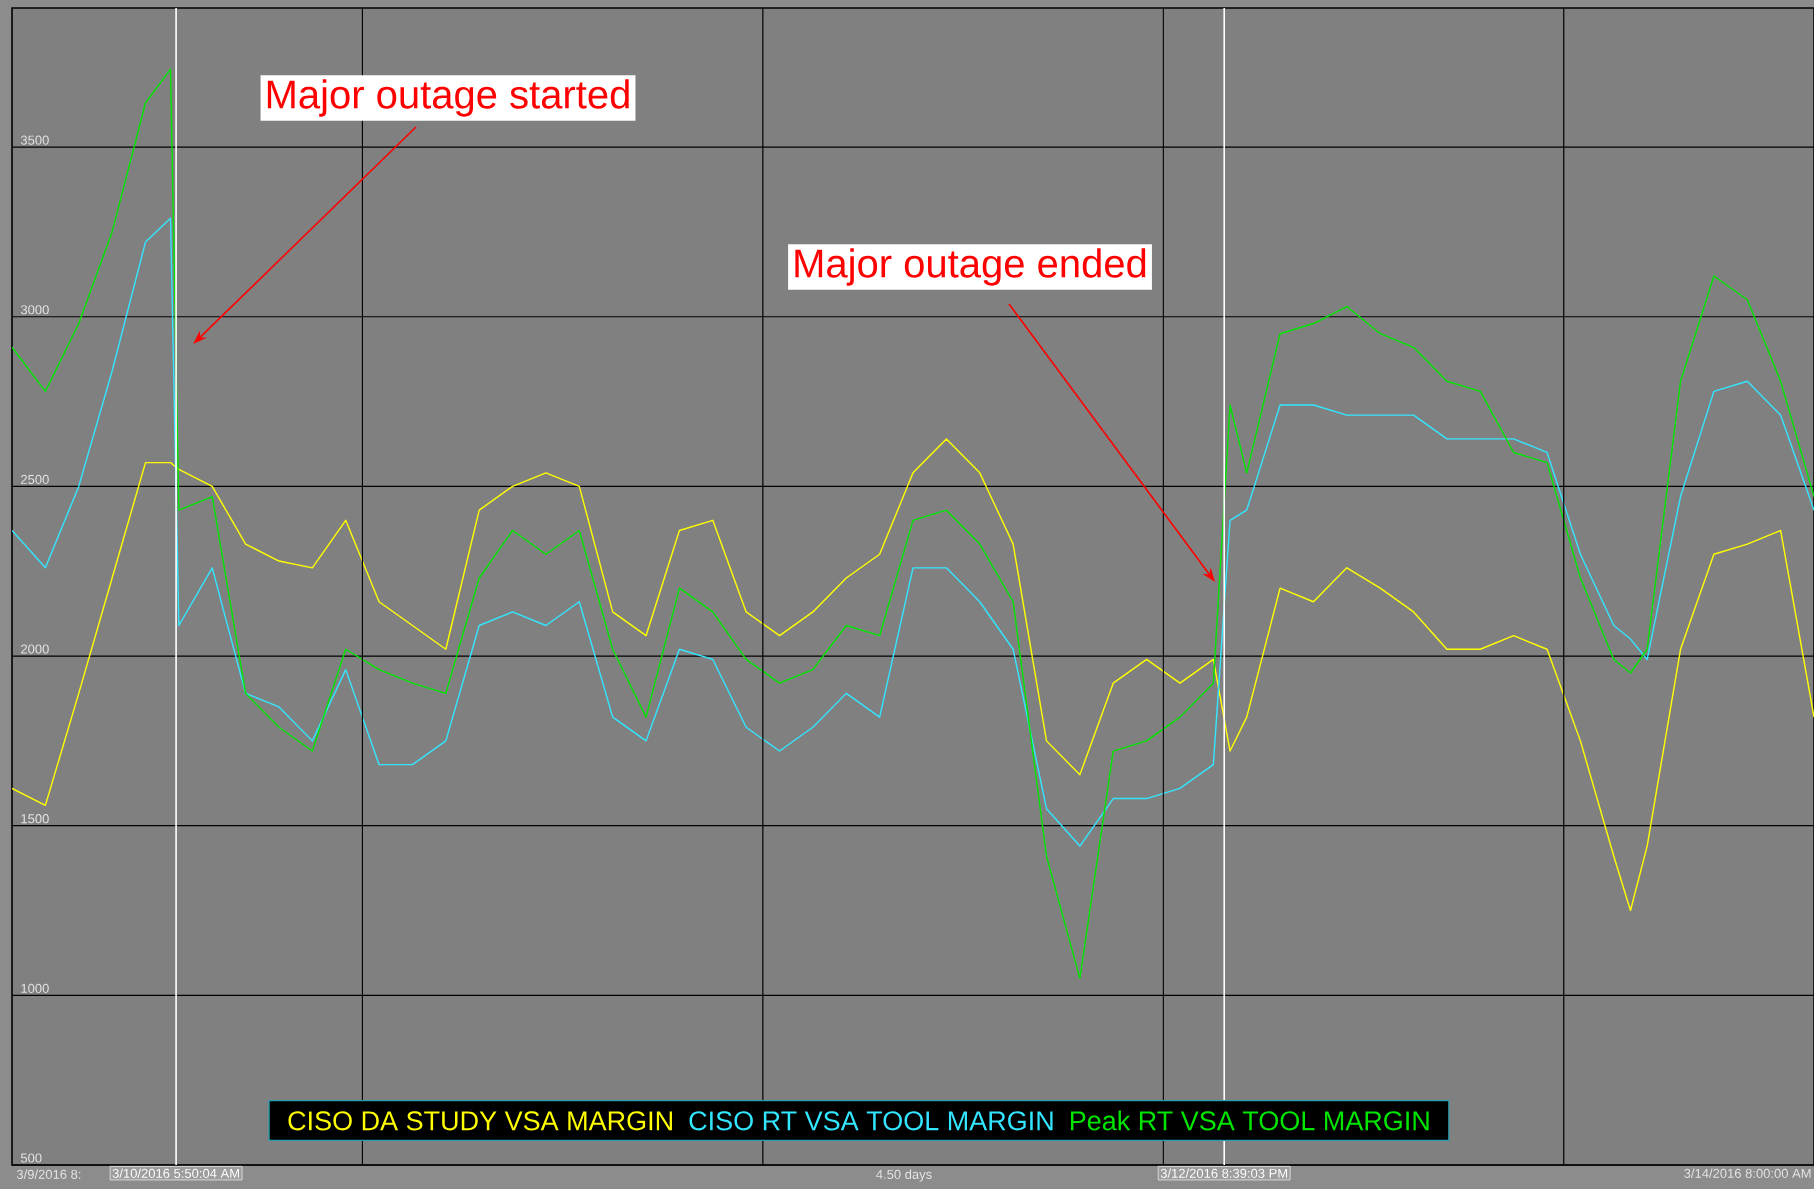  Describe the element at coordinates (48, 1174) in the screenshot. I see `text: 3/9/2016 8:` at that location.